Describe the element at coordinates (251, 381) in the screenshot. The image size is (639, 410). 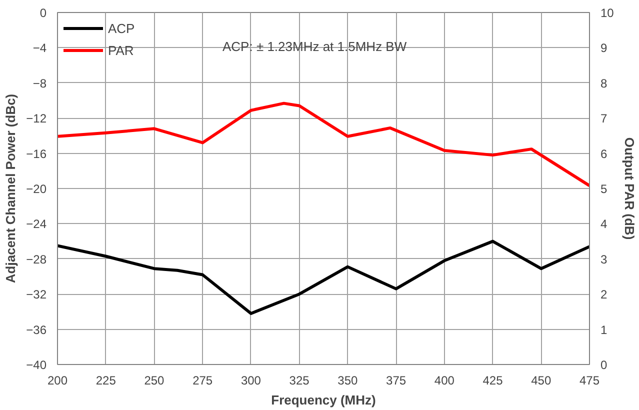
I see `x-tick-label: 300` at that location.